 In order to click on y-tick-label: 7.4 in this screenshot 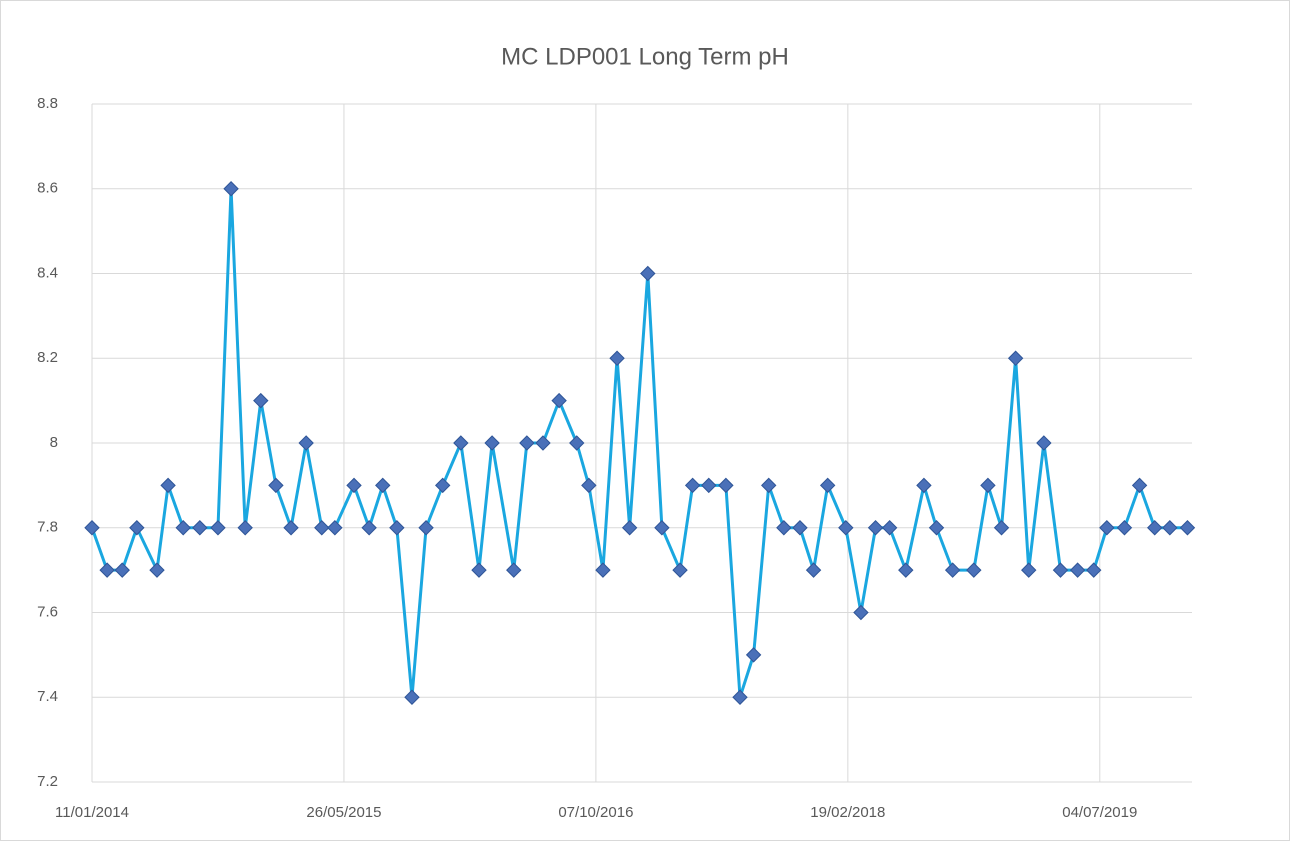, I will do `click(47, 696)`.